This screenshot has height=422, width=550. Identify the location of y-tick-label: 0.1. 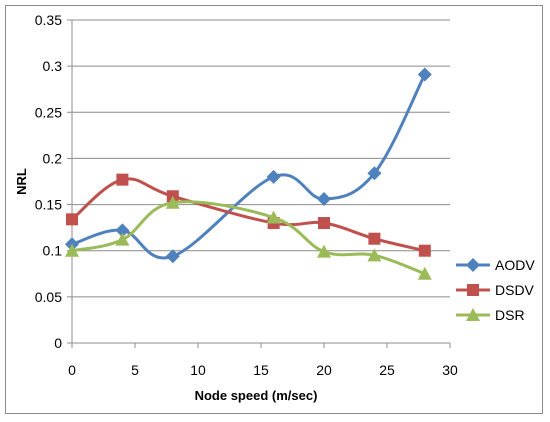
(53, 251).